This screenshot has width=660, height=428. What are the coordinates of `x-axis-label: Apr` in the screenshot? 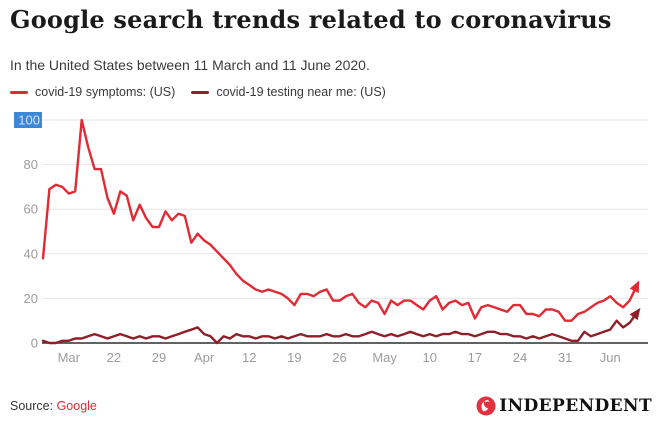 It's located at (204, 357).